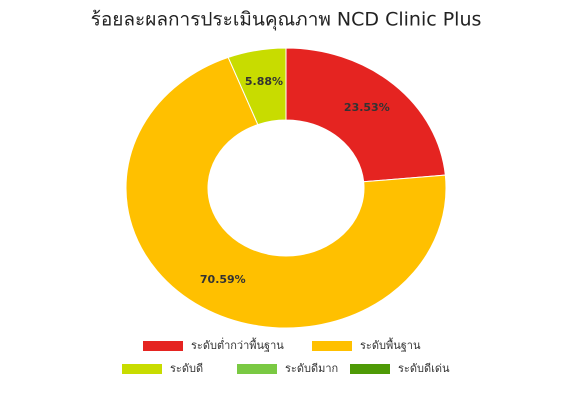  Describe the element at coordinates (237, 344) in the screenshot. I see `legend-label: ระดับต่ำกว่าพื้นฐาน` at that location.